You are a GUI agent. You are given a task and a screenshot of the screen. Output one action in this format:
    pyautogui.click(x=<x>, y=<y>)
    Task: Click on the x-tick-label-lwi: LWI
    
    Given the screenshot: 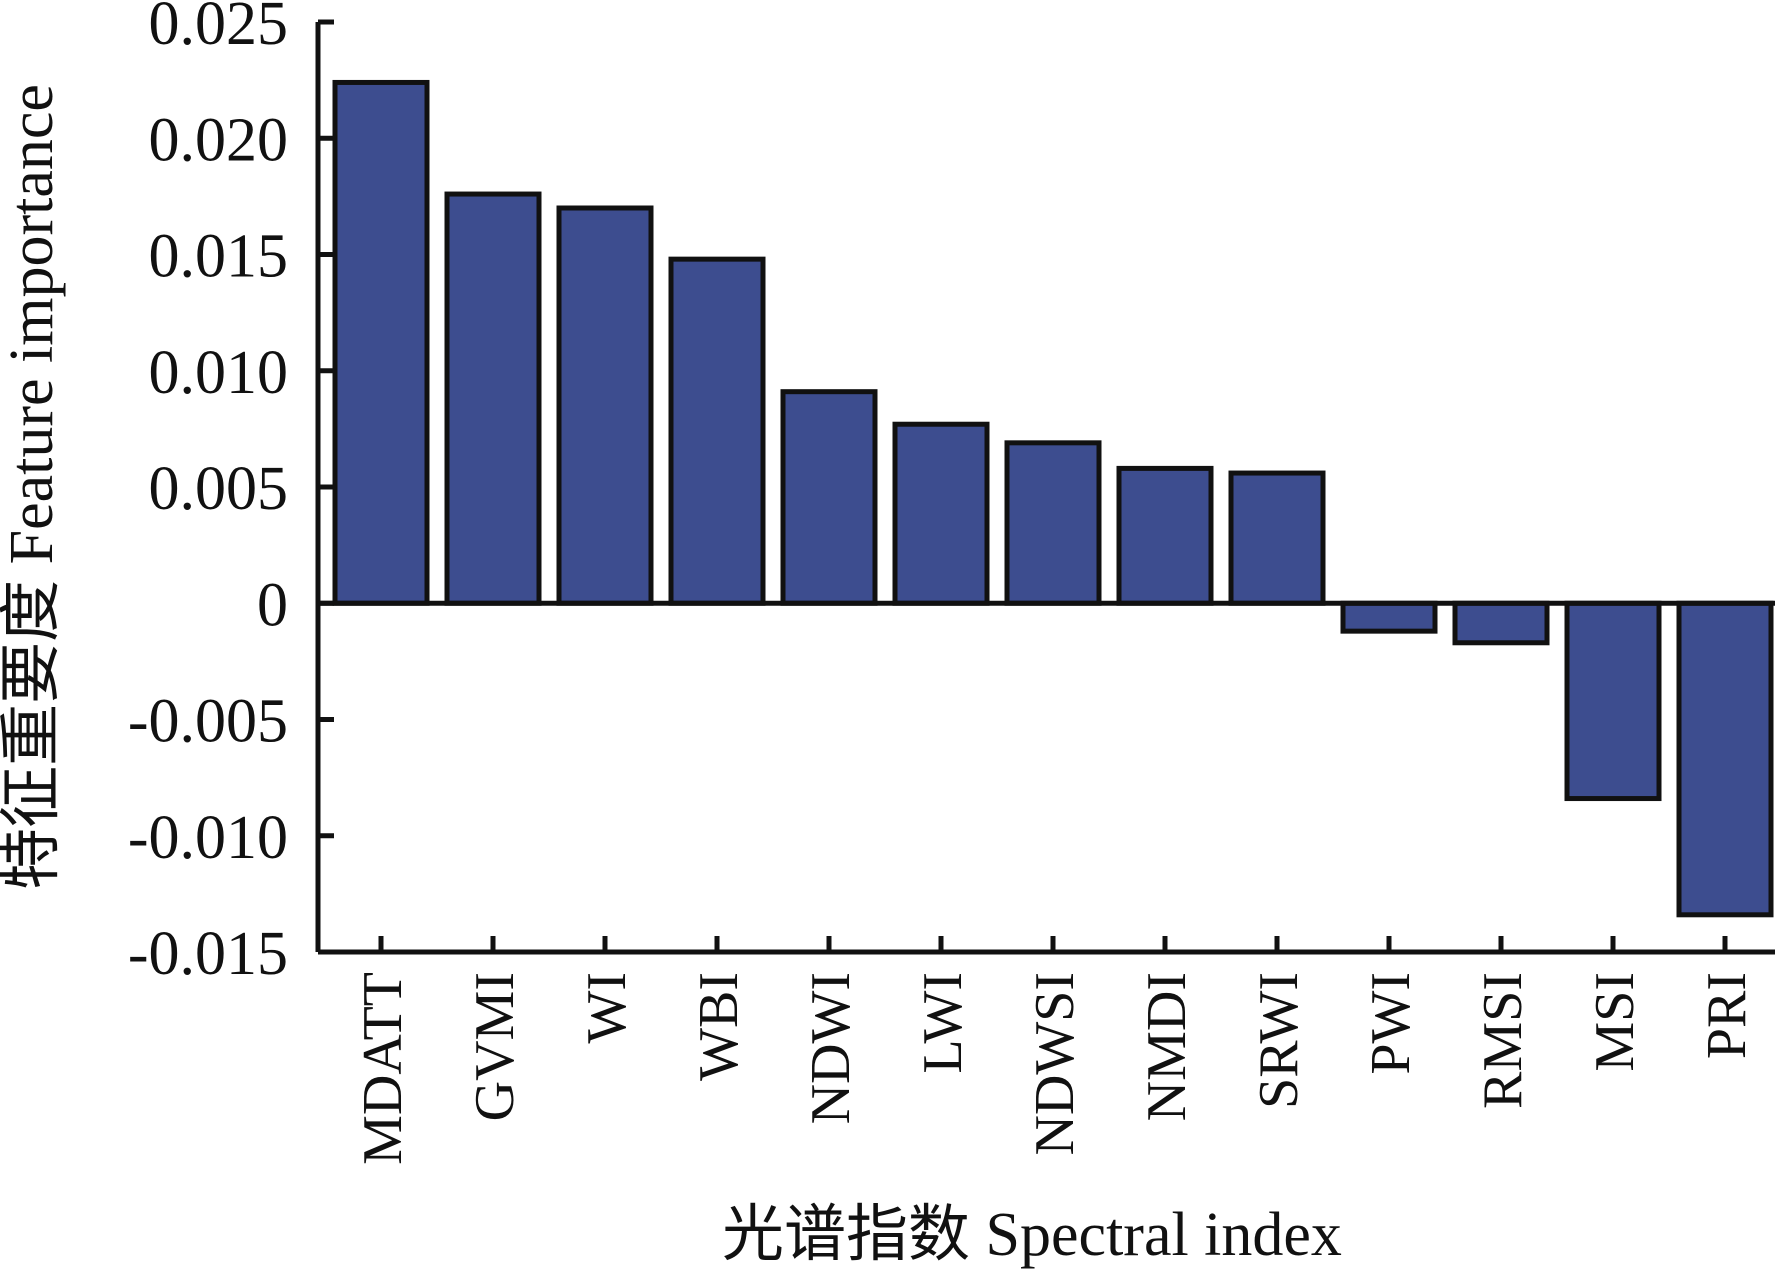 What is the action you would take?
    pyautogui.click(x=943, y=1023)
    